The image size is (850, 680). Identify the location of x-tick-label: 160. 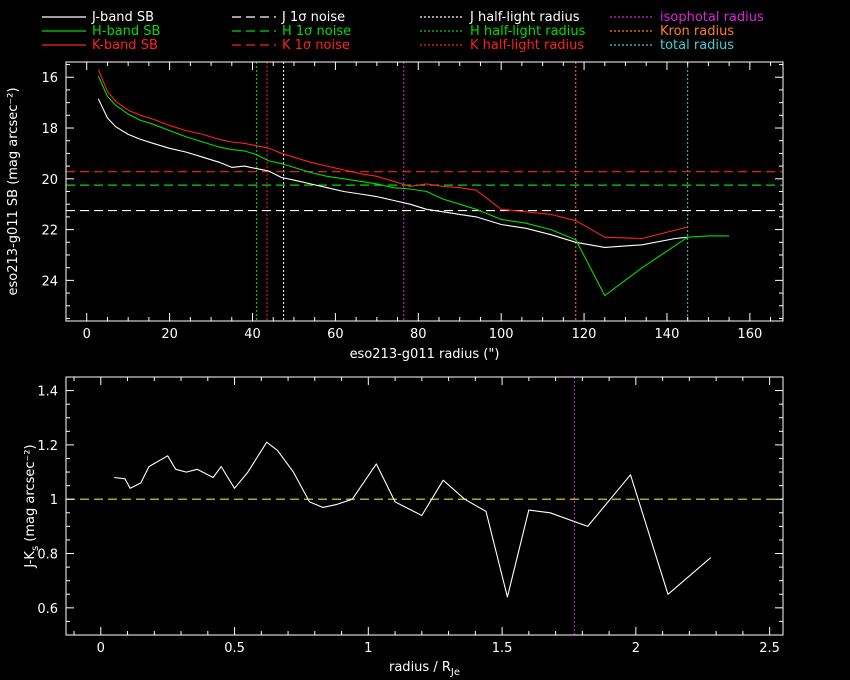
(749, 334).